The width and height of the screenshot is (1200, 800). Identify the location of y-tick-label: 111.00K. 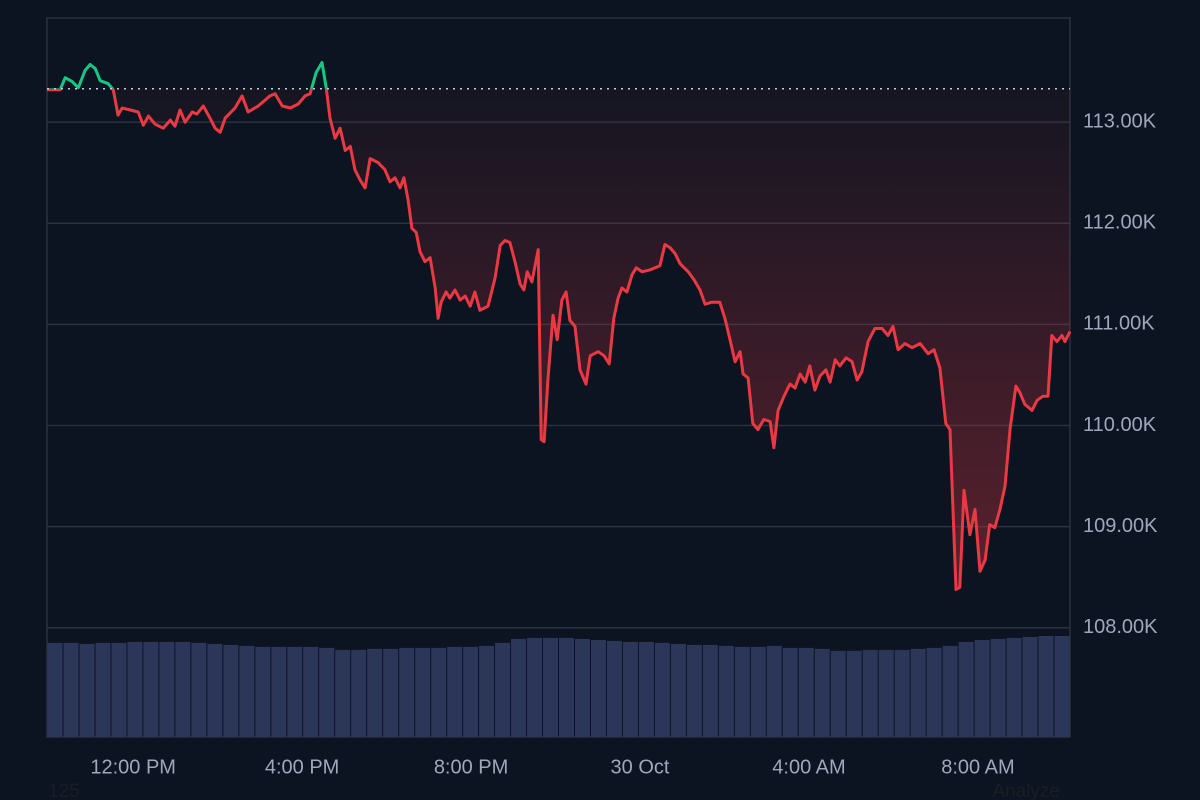
(1119, 324).